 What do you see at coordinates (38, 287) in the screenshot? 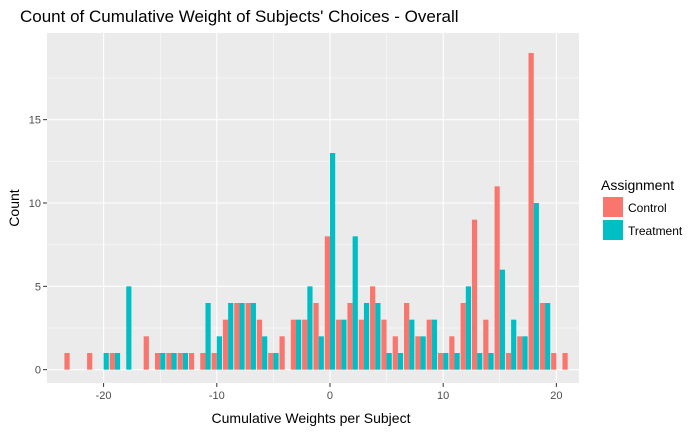
I see `y-tick-label: 5` at bounding box center [38, 287].